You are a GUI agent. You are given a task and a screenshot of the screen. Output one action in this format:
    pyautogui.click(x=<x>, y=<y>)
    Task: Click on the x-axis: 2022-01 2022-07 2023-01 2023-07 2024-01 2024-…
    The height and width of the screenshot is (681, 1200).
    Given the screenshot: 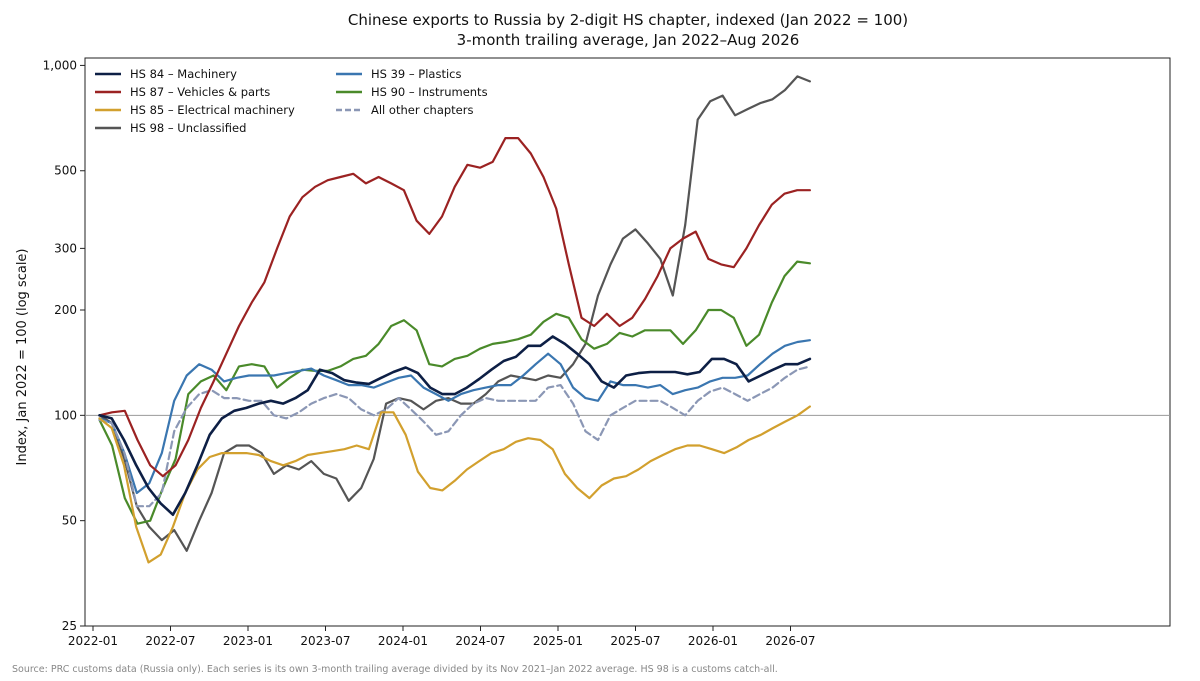 What is the action you would take?
    pyautogui.click(x=442, y=637)
    